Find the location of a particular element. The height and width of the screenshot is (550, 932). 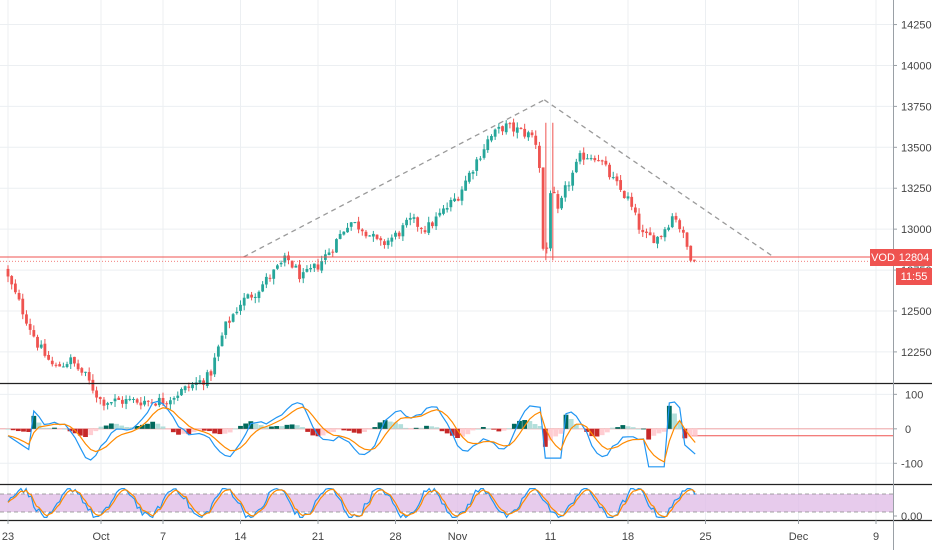

time-x-axis: 23 Oct 7 14 21 28 Nov 11 18 25 Dec 9 is located at coordinates (440, 531).